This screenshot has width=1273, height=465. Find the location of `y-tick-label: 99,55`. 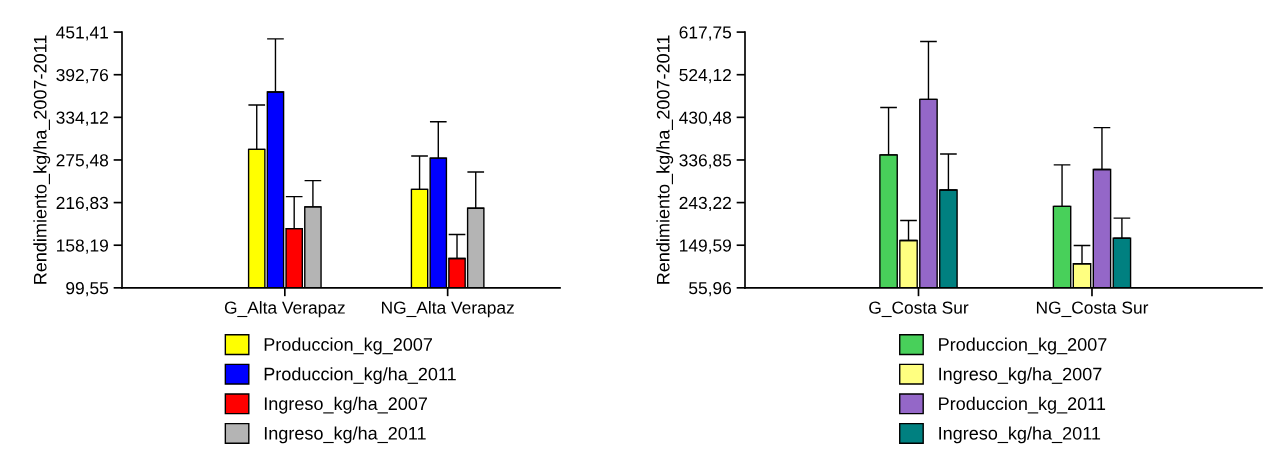

y-tick-label: 99,55 is located at coordinates (87, 289).